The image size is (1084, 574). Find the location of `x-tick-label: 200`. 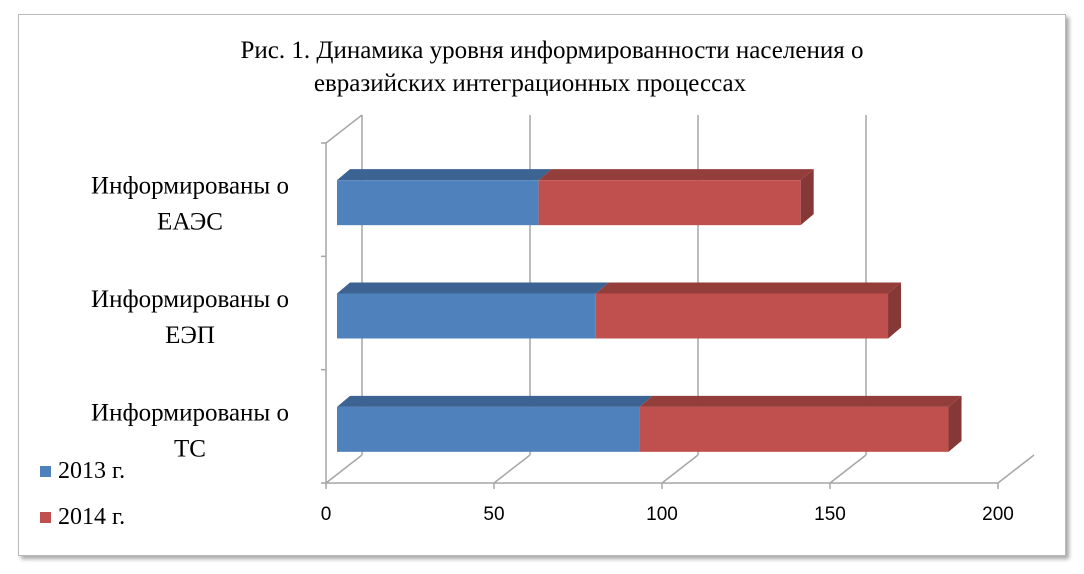

x-tick-label: 200 is located at coordinates (998, 514).